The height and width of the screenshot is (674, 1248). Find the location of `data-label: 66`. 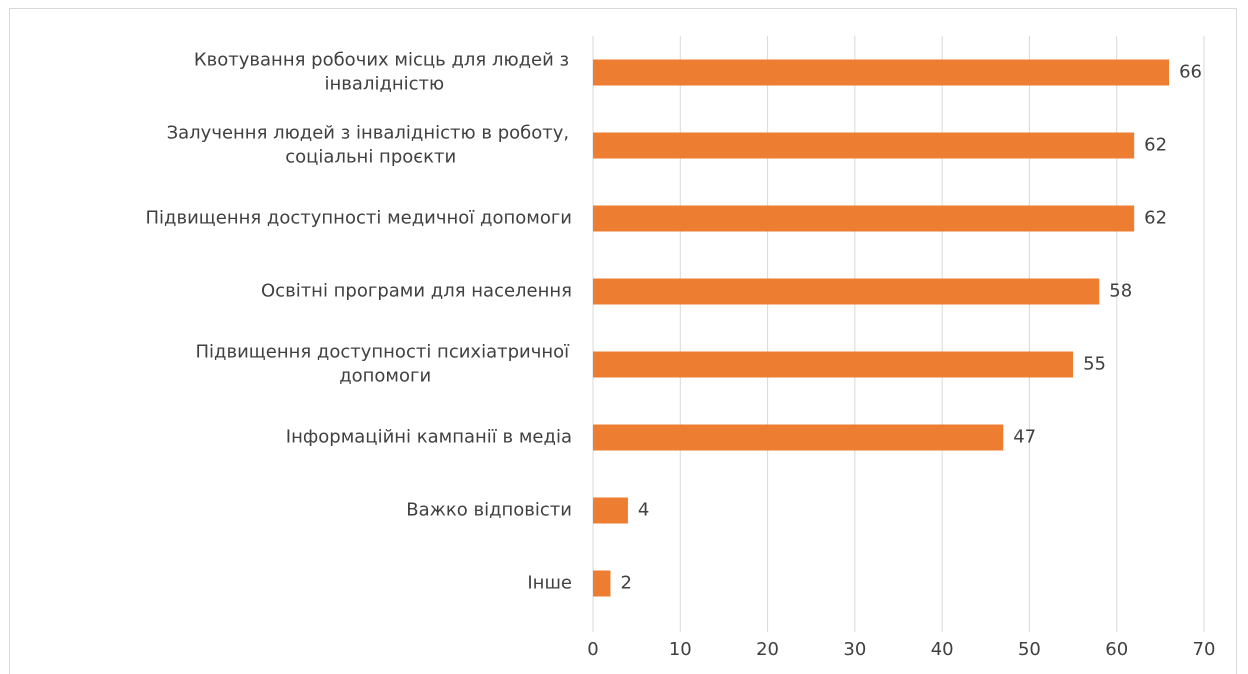

data-label: 66 is located at coordinates (1190, 72).